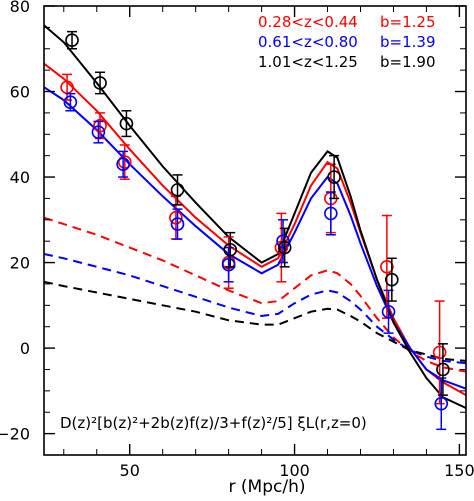  Describe the element at coordinates (294, 470) in the screenshot. I see `x-tick-label: 100` at that location.